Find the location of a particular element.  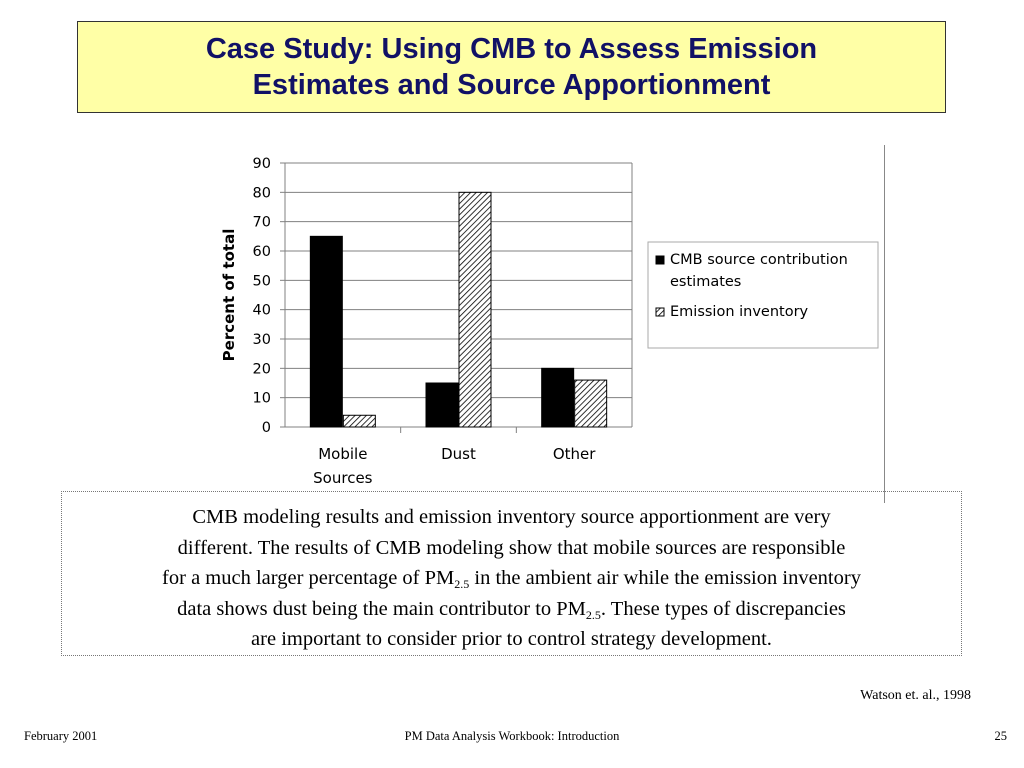

y-tick-label-90: 90 is located at coordinates (262, 164).